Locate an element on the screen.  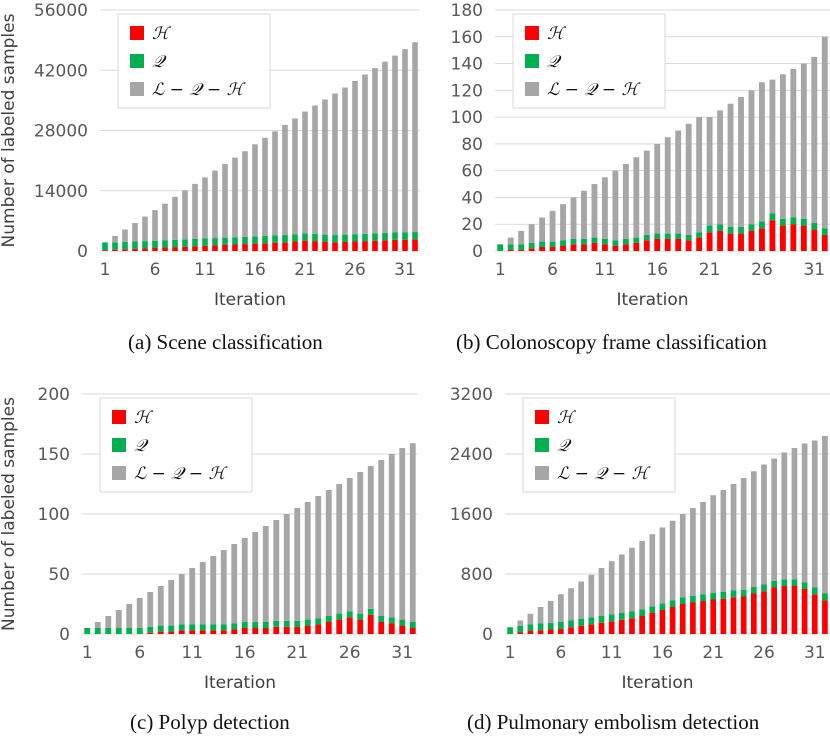
legend-swatch-h is located at coordinates (119, 417).